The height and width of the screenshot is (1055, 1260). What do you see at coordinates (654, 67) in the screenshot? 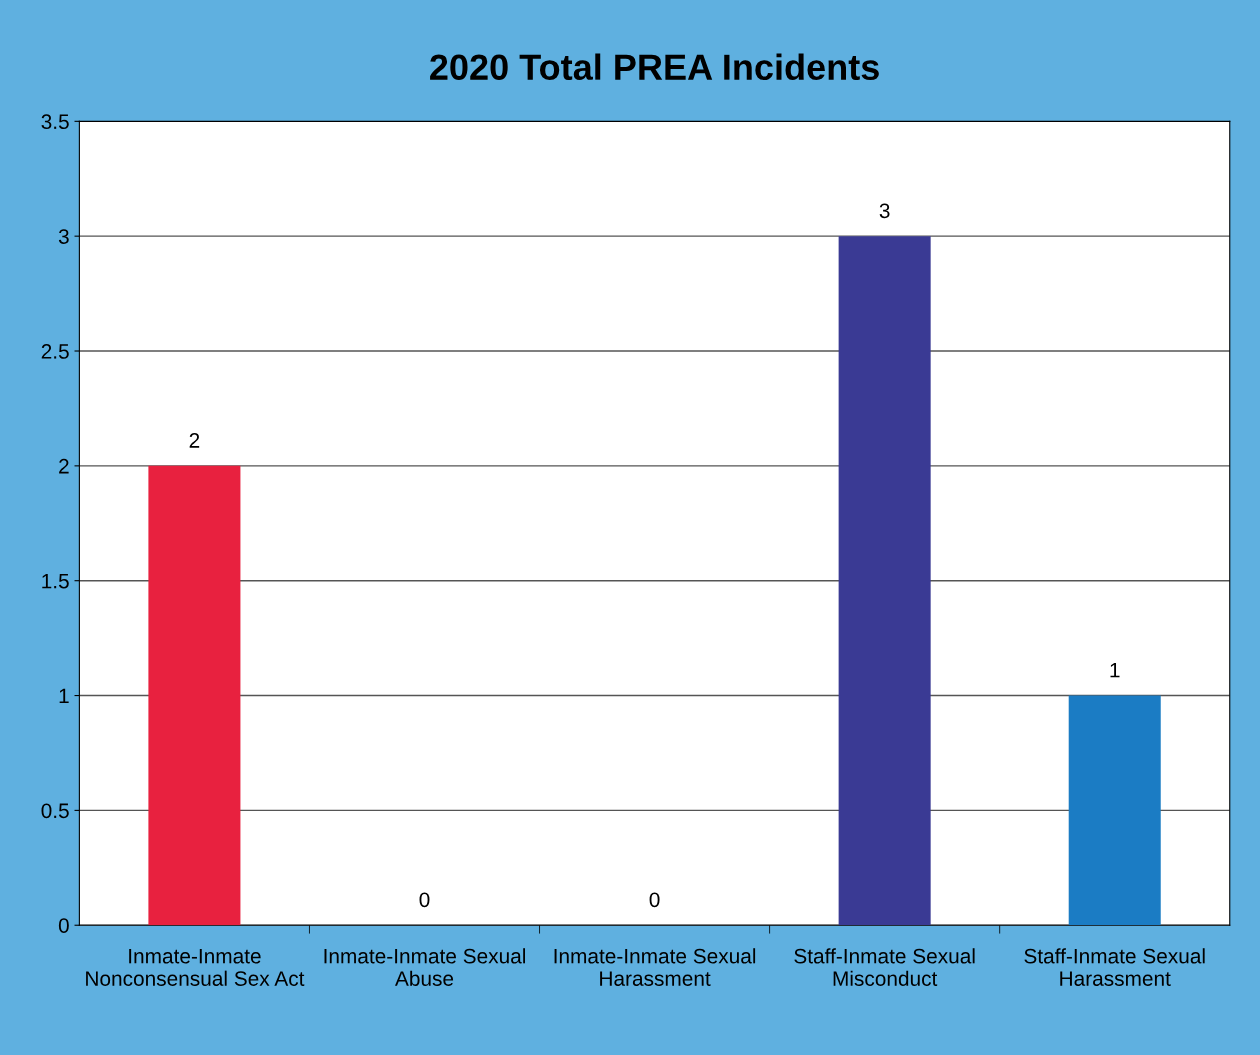
I see `chart-title: 2020 Total PREA Incidents` at bounding box center [654, 67].